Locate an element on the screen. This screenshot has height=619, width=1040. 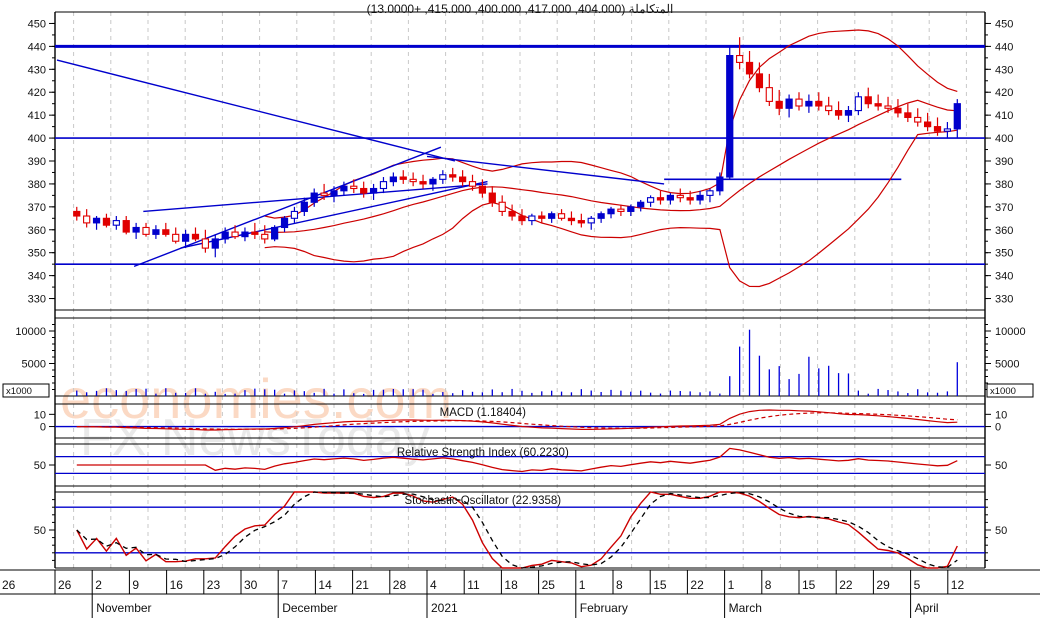
date-tick-label: 22 is located at coordinates (697, 585).